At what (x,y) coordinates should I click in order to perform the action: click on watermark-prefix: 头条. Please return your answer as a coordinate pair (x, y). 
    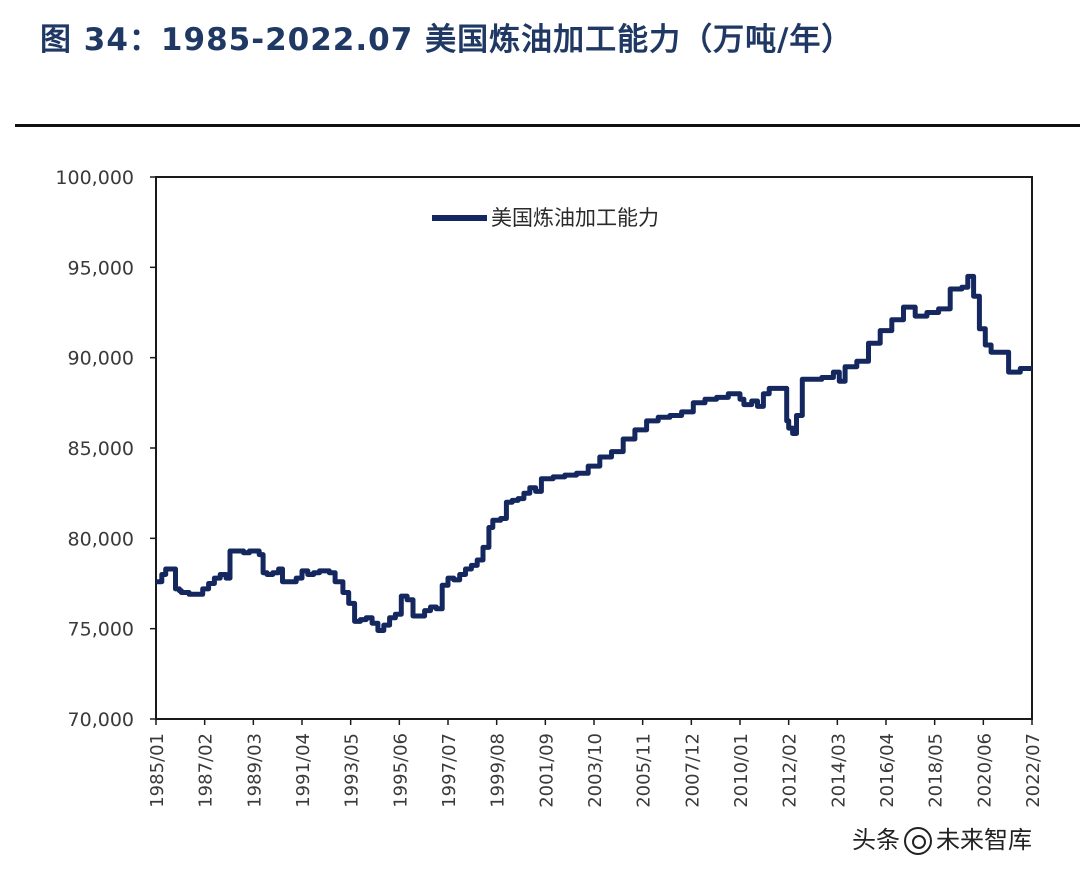
    Looking at the image, I should click on (876, 840).